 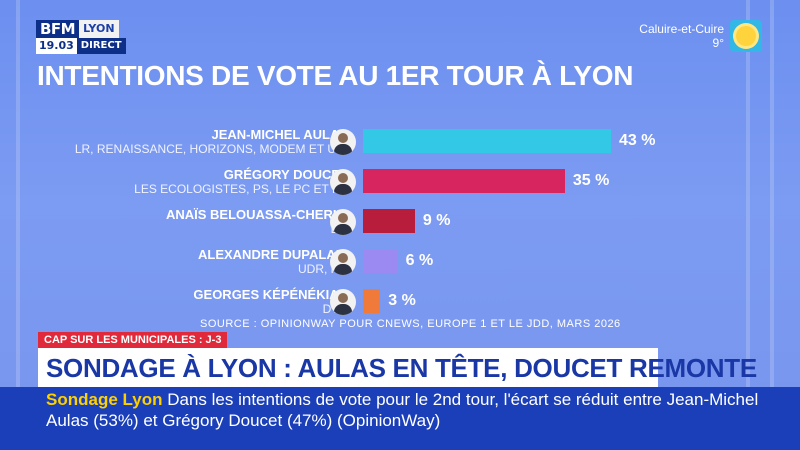 What do you see at coordinates (591, 180) in the screenshot?
I see `bar-value-label: 35 %` at bounding box center [591, 180].